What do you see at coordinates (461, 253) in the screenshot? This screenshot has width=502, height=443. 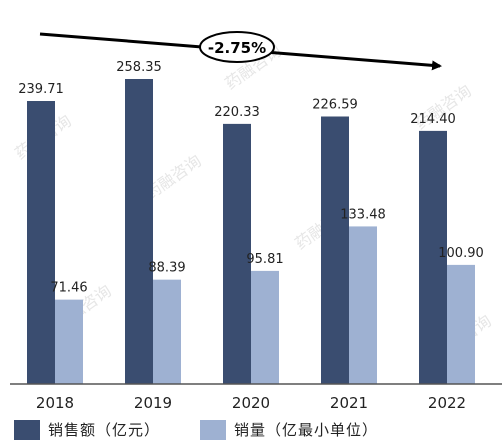 I see `value-label-volume-2022: 100.90` at bounding box center [461, 253].